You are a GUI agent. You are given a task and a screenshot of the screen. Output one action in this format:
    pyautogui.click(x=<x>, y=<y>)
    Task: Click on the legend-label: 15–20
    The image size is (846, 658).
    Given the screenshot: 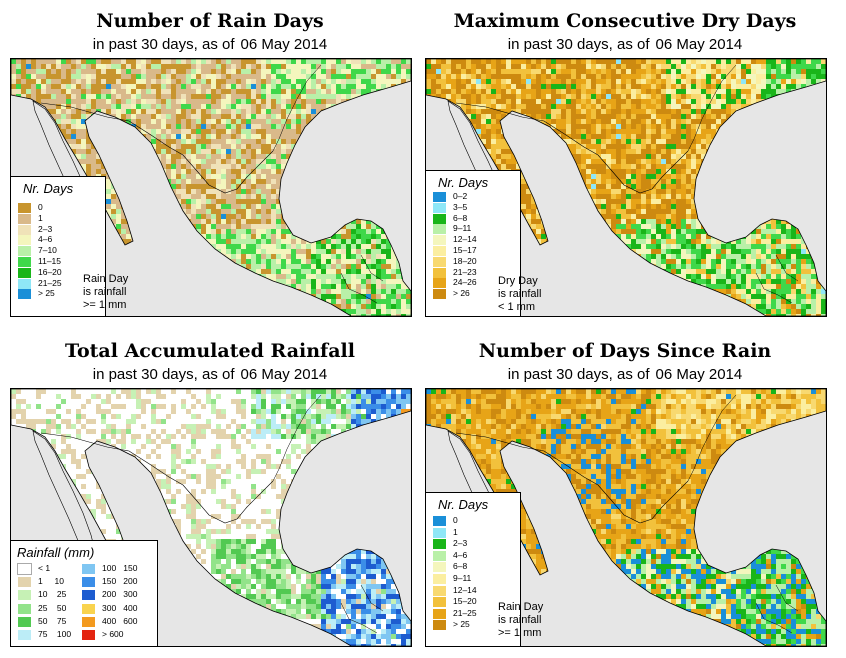 What is the action you would take?
    pyautogui.click(x=465, y=601)
    